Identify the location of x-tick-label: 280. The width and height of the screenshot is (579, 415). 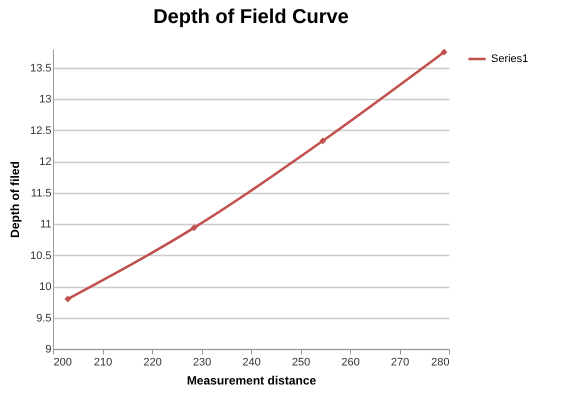
(440, 362).